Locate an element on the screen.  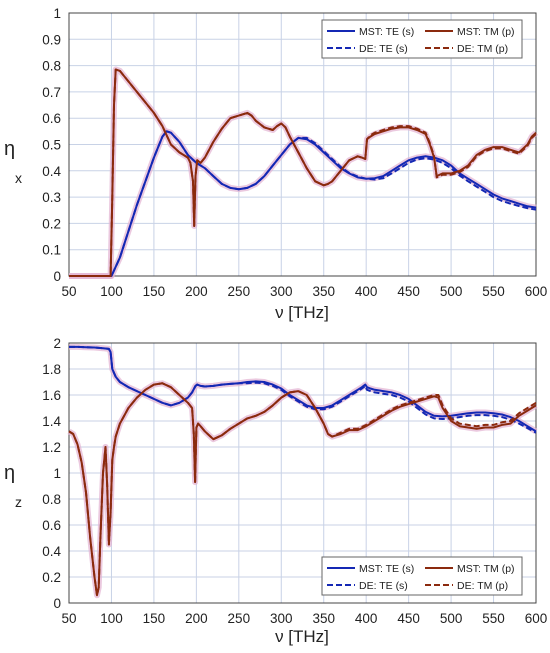
y-tick-label: 0.1 is located at coordinates (51, 250).